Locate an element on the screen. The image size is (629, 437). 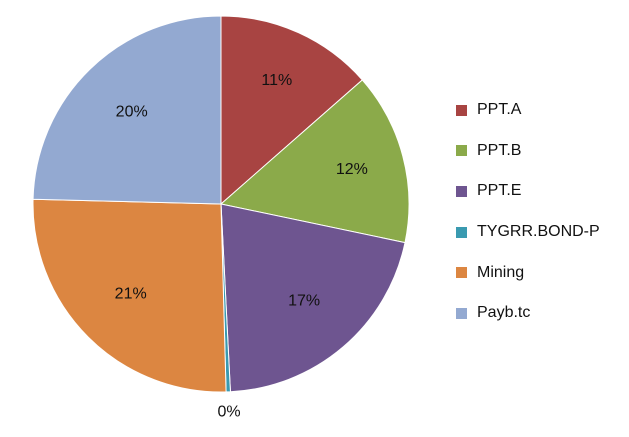
data-label-ppt-a: 11% is located at coordinates (276, 80).